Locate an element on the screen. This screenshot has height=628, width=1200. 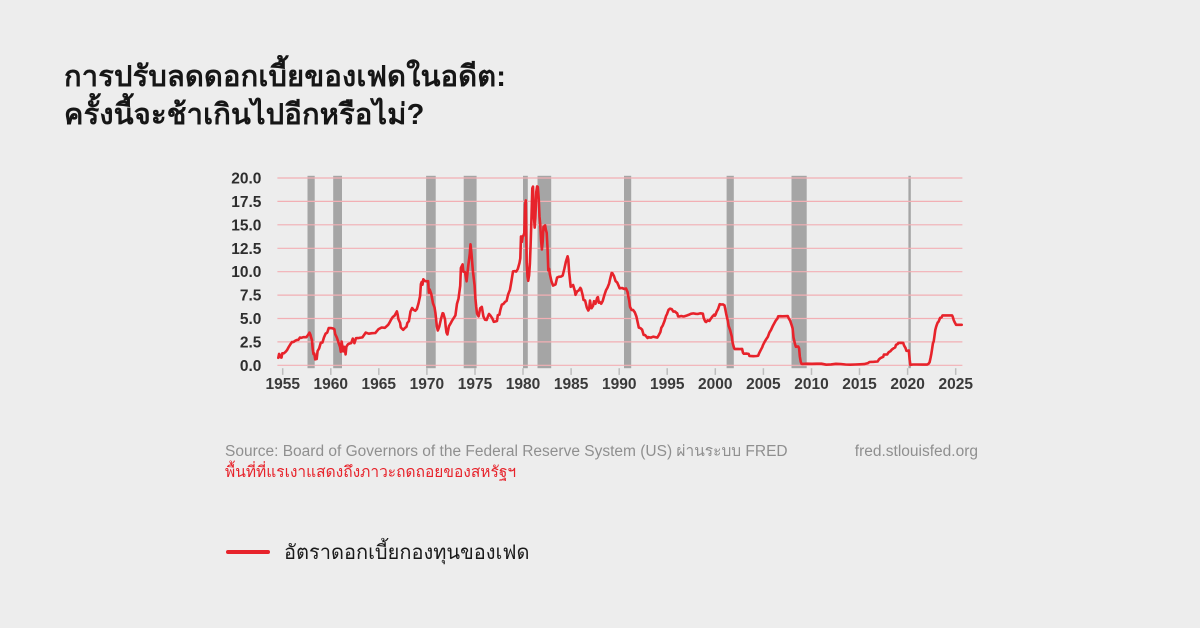
x-tick-label: 1990 is located at coordinates (619, 384).